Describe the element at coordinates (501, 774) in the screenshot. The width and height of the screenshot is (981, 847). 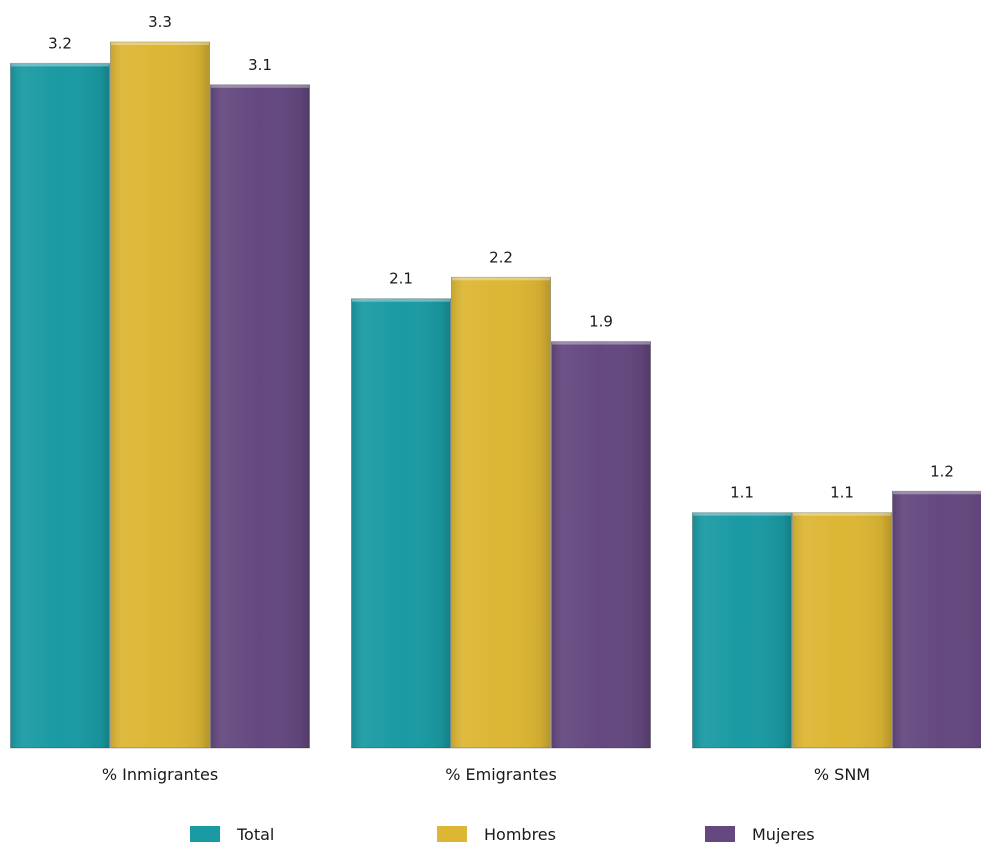
I see `category-label-emigrantes: % Emigrantes` at that location.